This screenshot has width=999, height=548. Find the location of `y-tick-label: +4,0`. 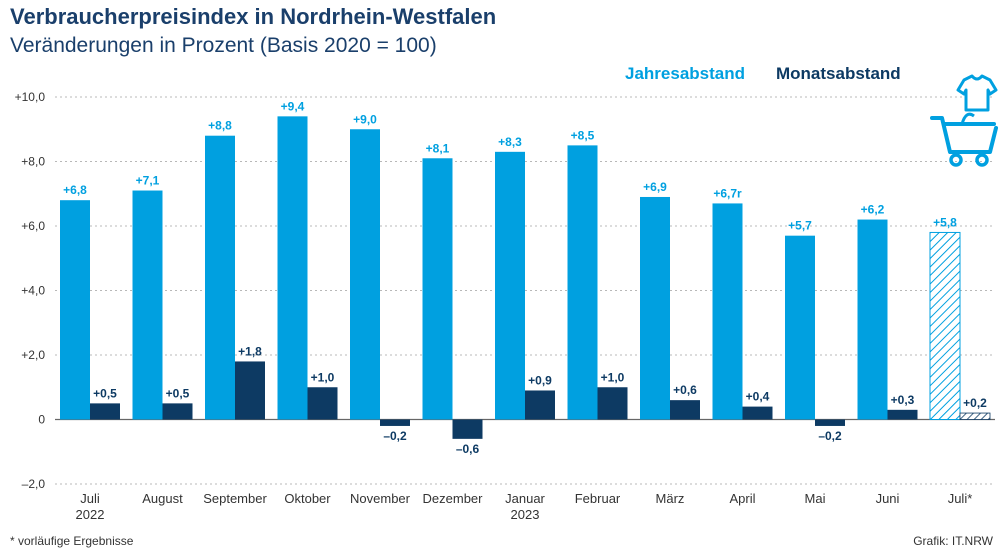

y-tick-label: +4,0 is located at coordinates (33, 291).